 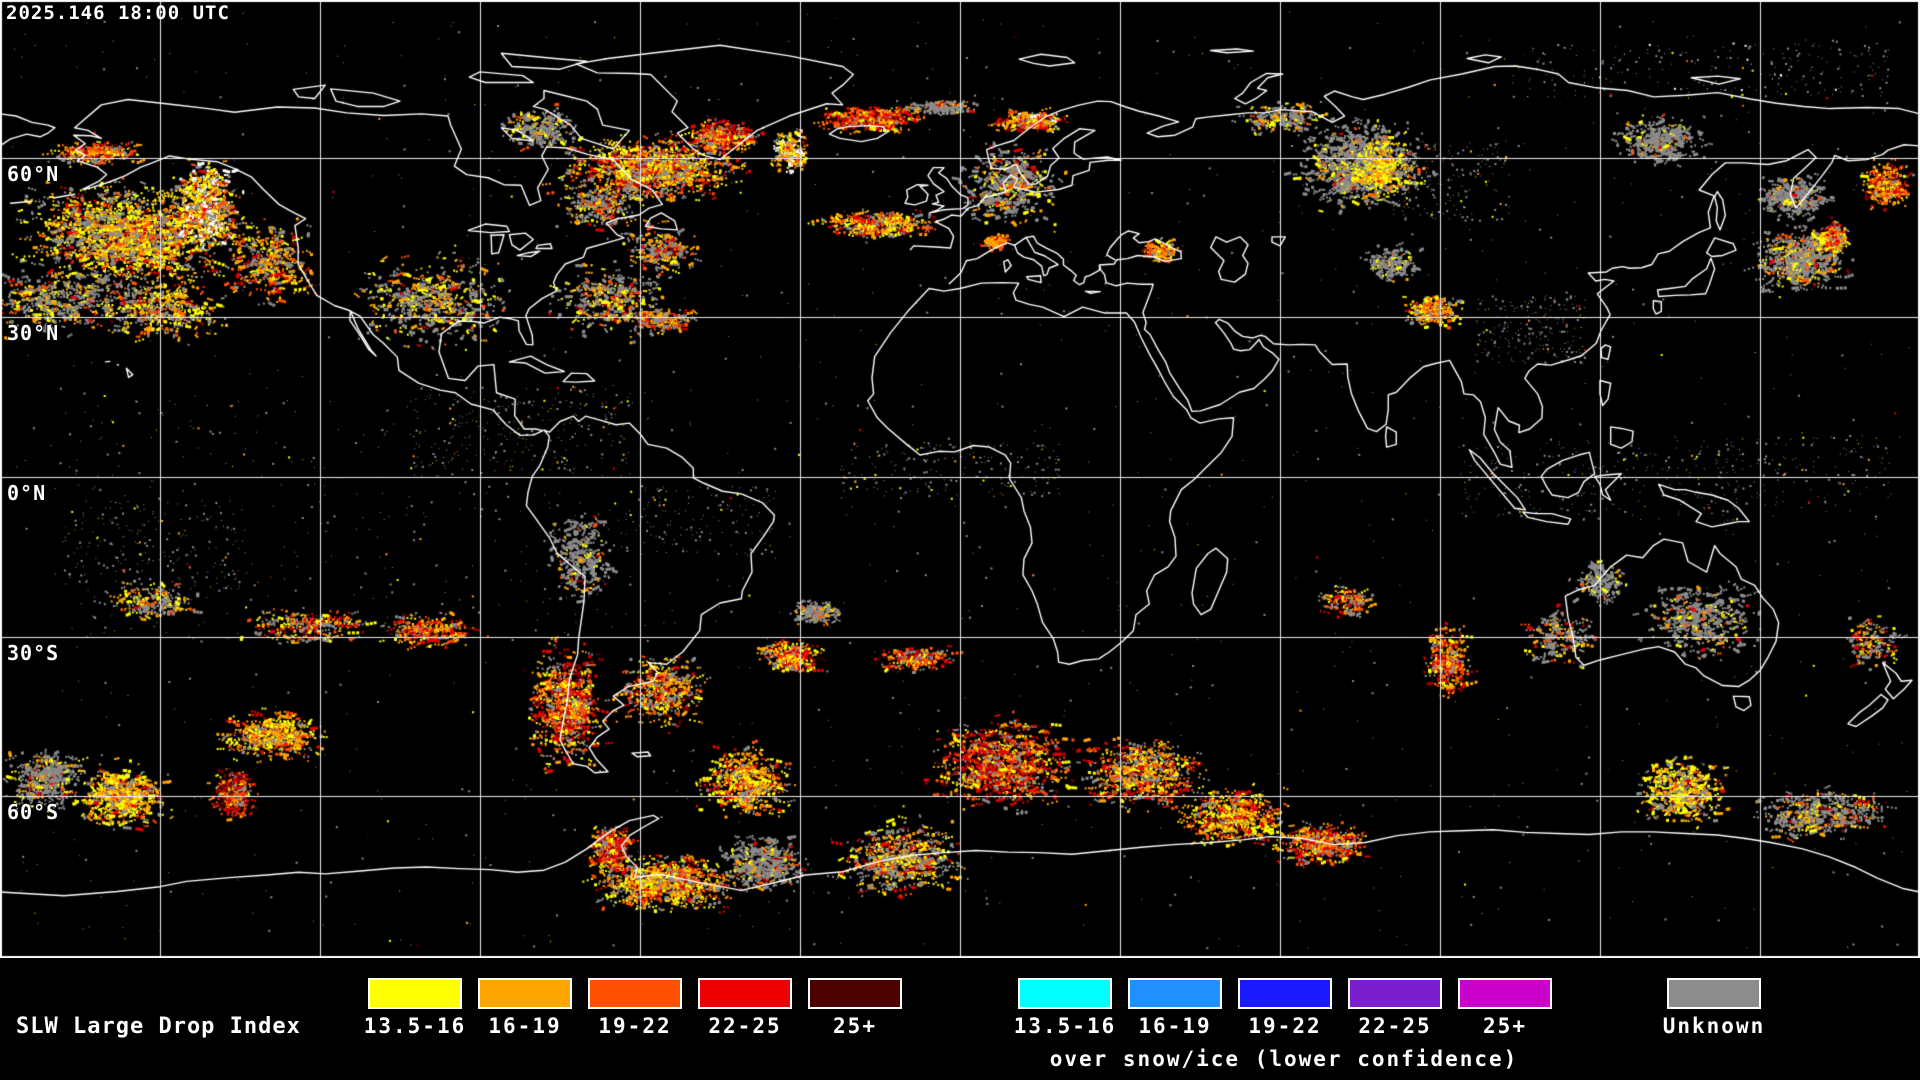 I want to click on legend-snow-ice-caption: over snow/ice (lower confidence), so click(x=1284, y=1059).